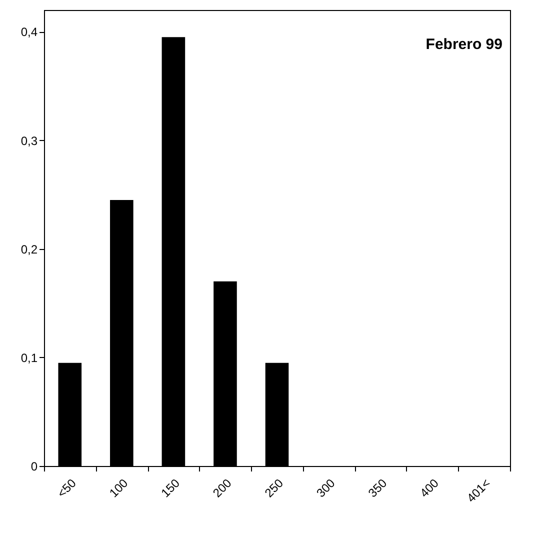 The height and width of the screenshot is (560, 538). I want to click on x-tick-label: 100, so click(118, 488).